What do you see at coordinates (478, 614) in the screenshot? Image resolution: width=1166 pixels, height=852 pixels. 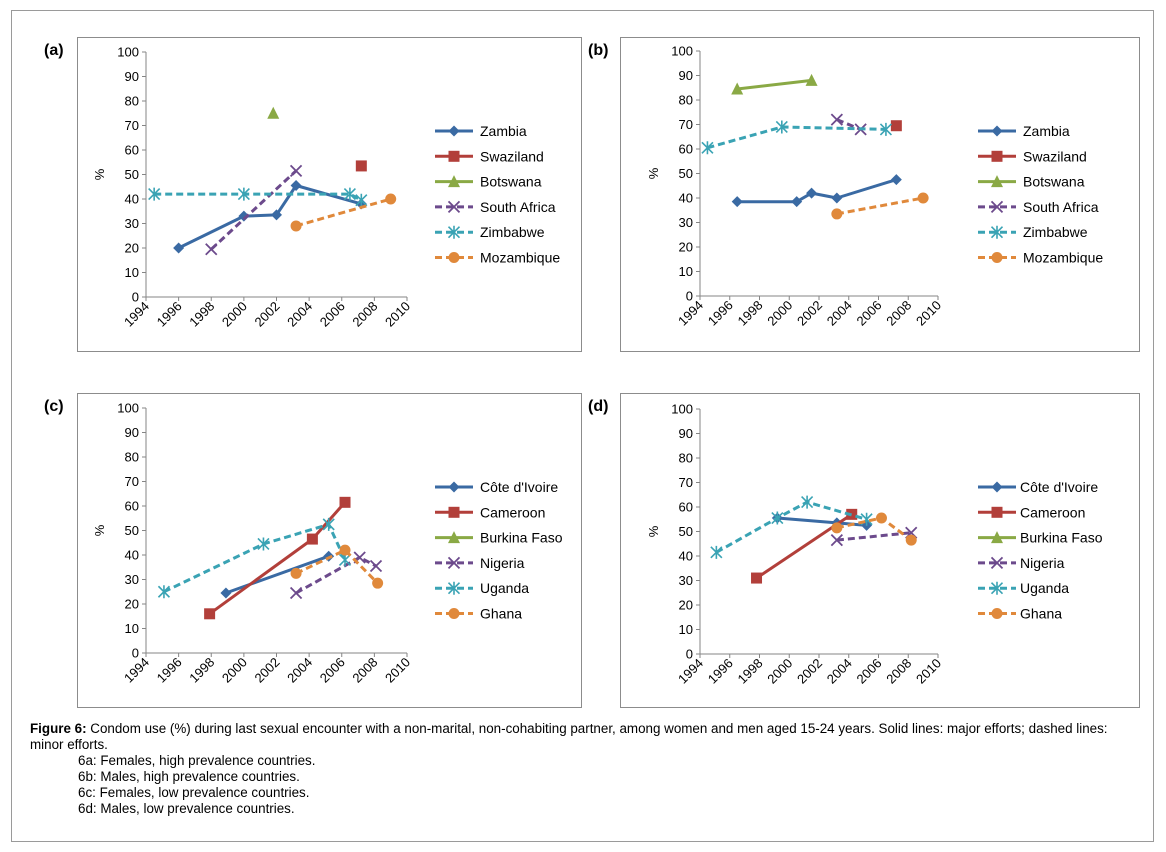 I see `legend-item: Ghana` at bounding box center [478, 614].